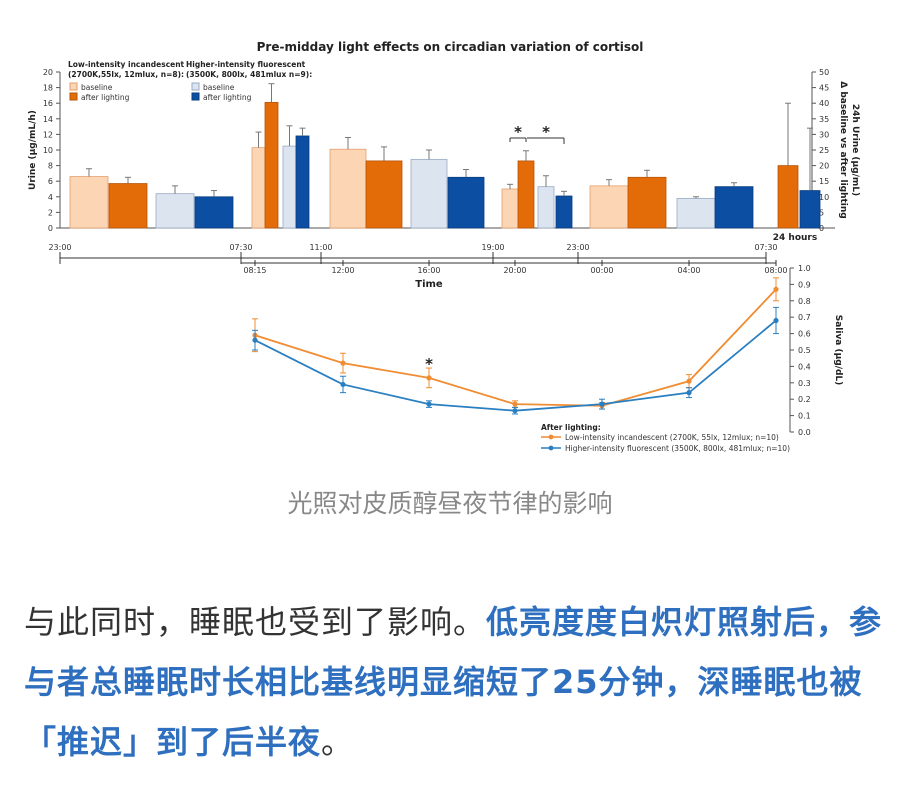 Image resolution: width=900 pixels, height=792 pixels. Describe the element at coordinates (688, 270) in the screenshot. I see `time-axis-bottom-label: 04:00` at that location.